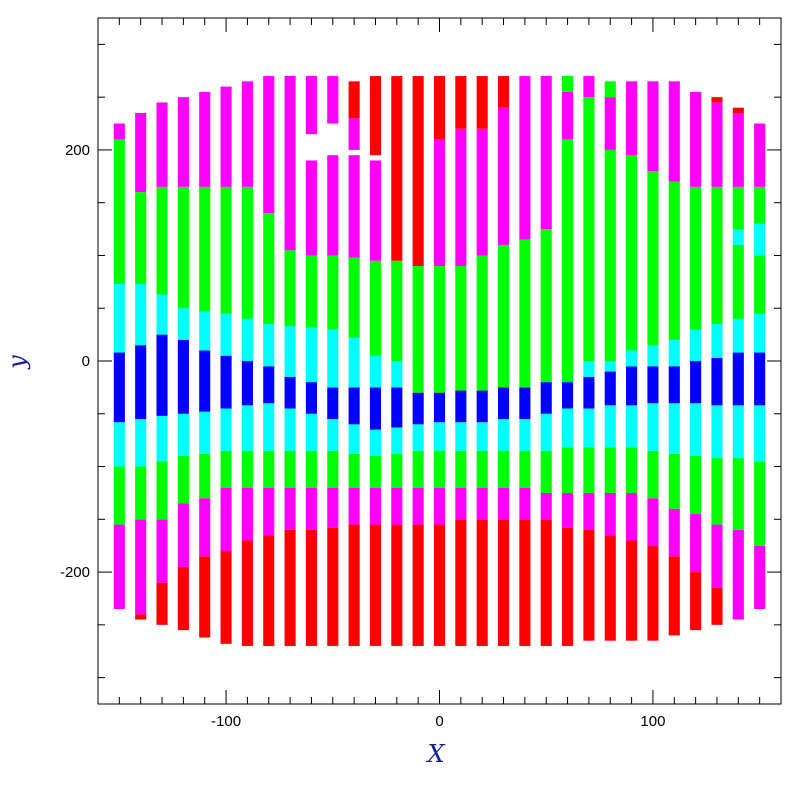 This screenshot has width=797, height=797. Describe the element at coordinates (439, 721) in the screenshot. I see `x-tick-label: 0` at that location.